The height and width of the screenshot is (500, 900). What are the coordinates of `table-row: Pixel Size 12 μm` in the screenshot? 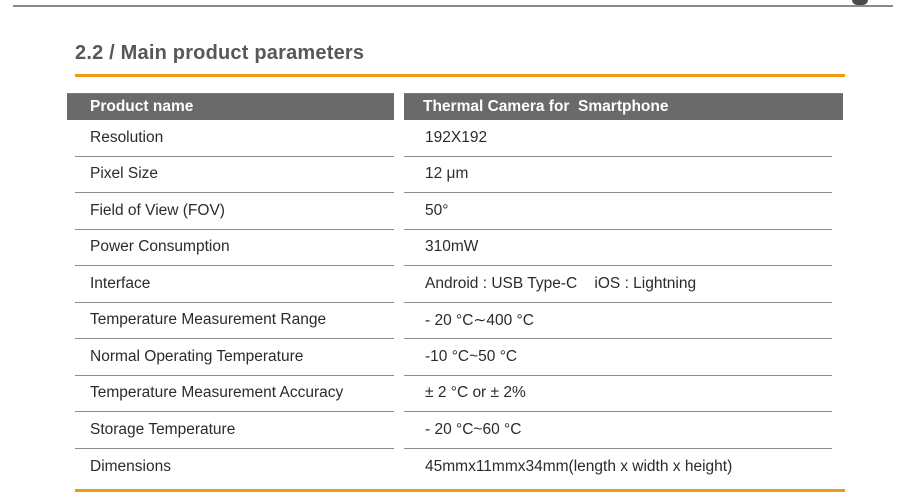 It's located at (455, 175).